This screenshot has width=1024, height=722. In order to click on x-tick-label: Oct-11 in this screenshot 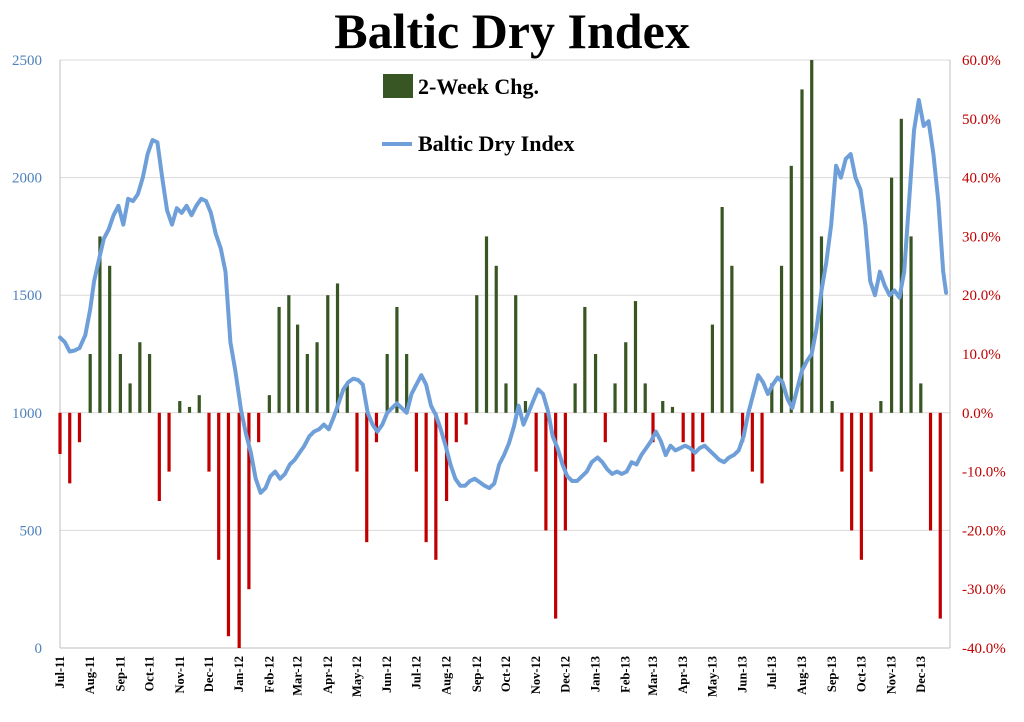, I will do `click(150, 673)`.